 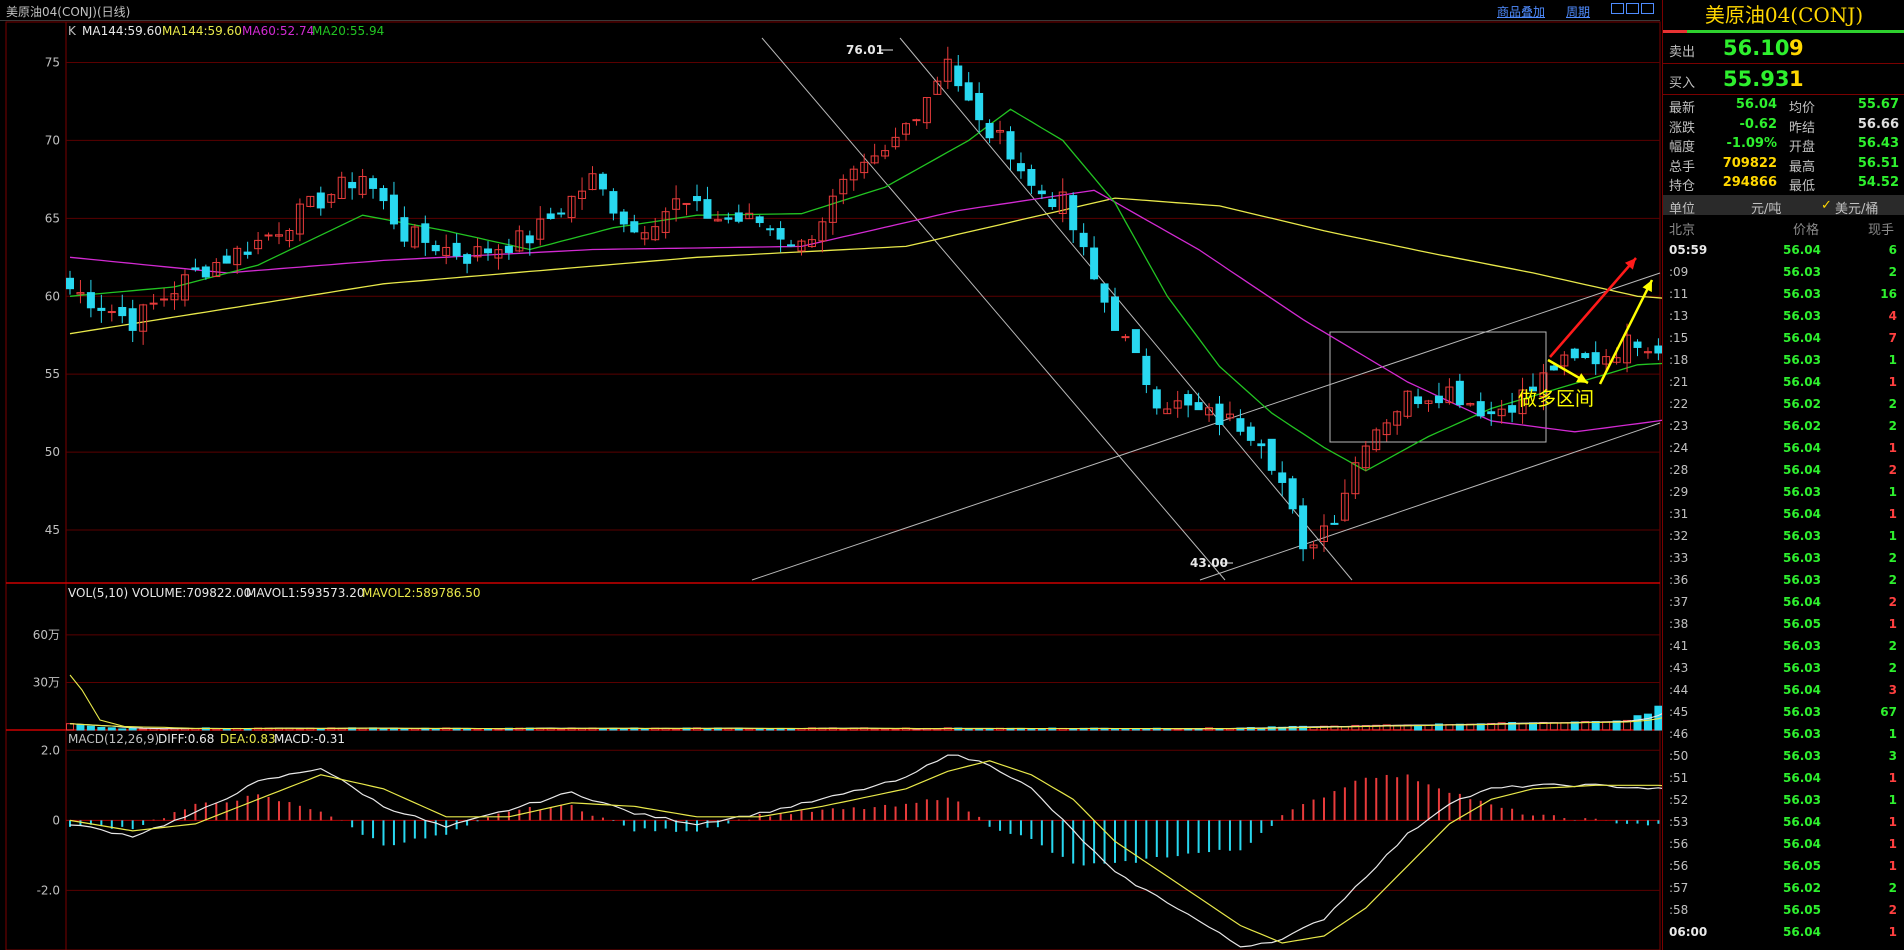 I want to click on tick-price: 56.04, so click(x=1802, y=602).